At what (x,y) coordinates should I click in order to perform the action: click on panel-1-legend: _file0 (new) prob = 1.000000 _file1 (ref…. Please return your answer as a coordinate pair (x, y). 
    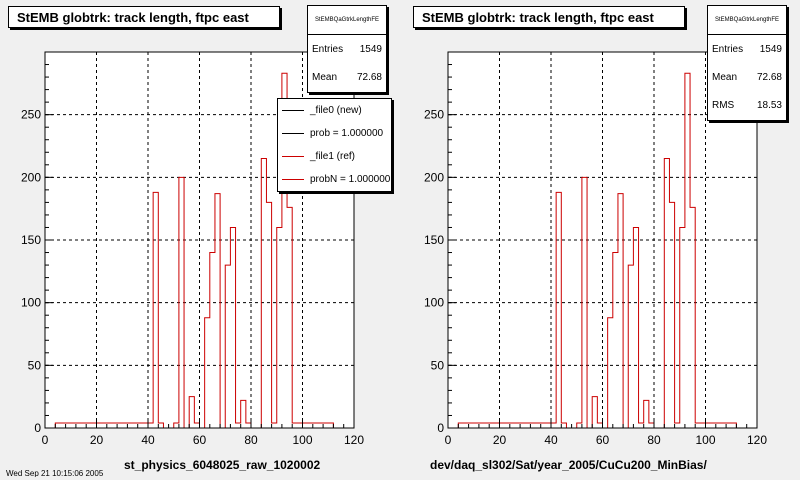
    Looking at the image, I should click on (334, 145).